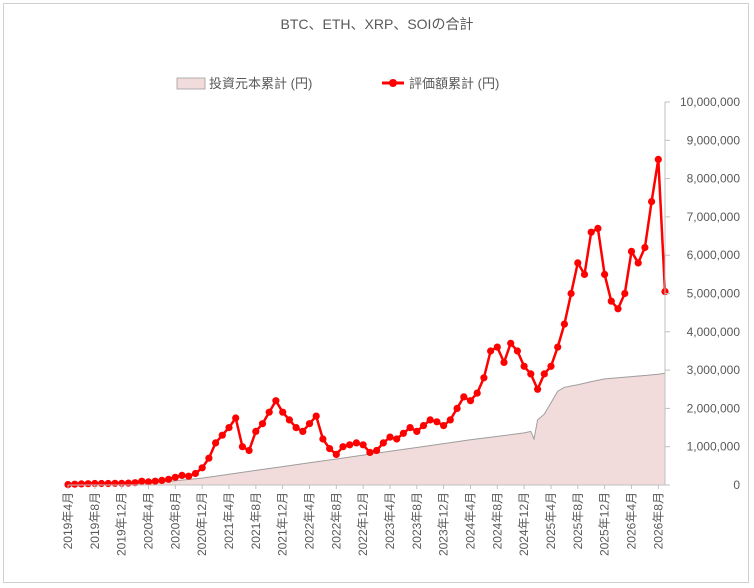 Image resolution: width=754 pixels, height=588 pixels. I want to click on x-tick-label: 2019年12月, so click(122, 524).